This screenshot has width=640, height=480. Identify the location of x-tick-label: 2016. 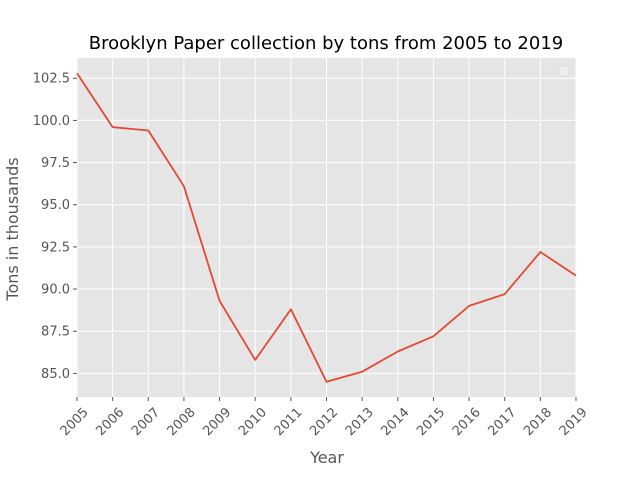
(467, 422).